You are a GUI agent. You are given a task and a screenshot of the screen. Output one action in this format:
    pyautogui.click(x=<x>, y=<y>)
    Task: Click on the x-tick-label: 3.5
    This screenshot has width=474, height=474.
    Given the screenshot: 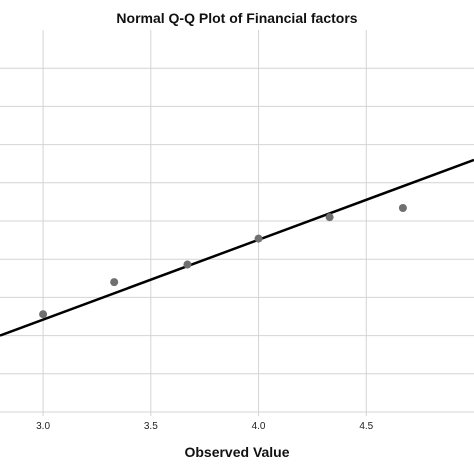 What is the action you would take?
    pyautogui.click(x=151, y=426)
    